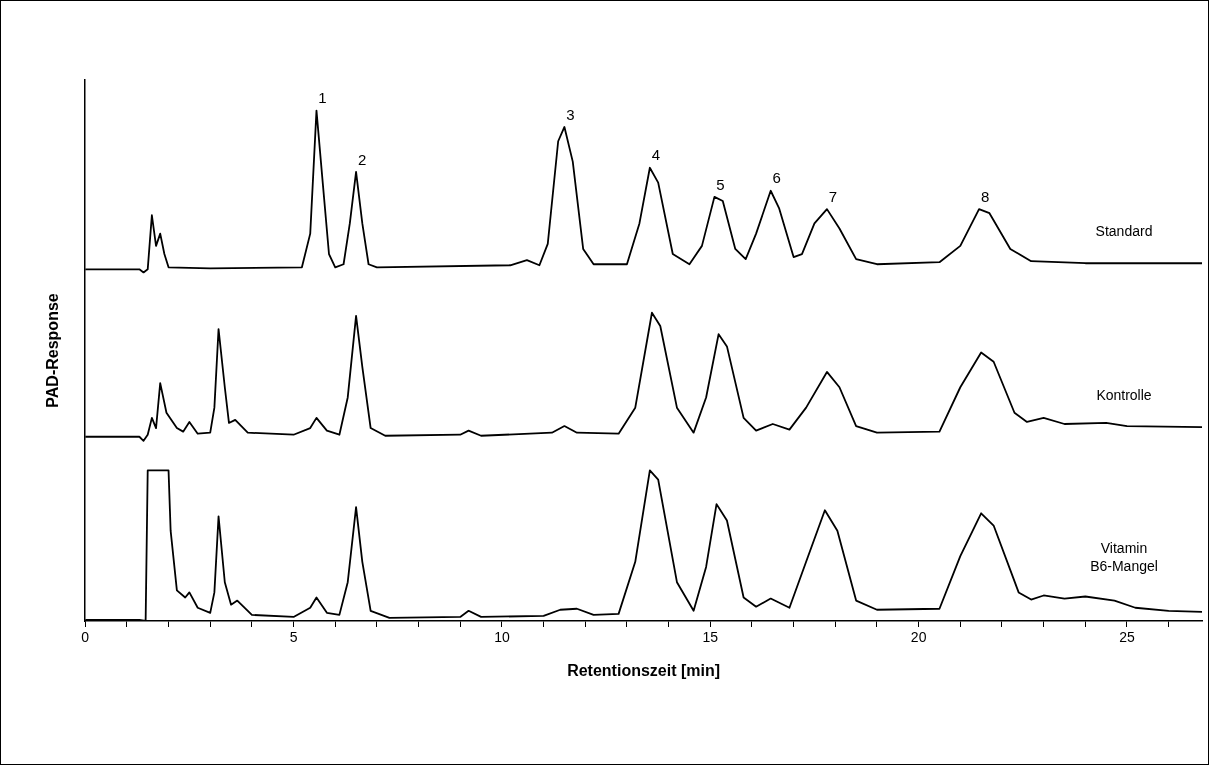 The image size is (1209, 765). What do you see at coordinates (656, 155) in the screenshot?
I see `annotation: 4` at bounding box center [656, 155].